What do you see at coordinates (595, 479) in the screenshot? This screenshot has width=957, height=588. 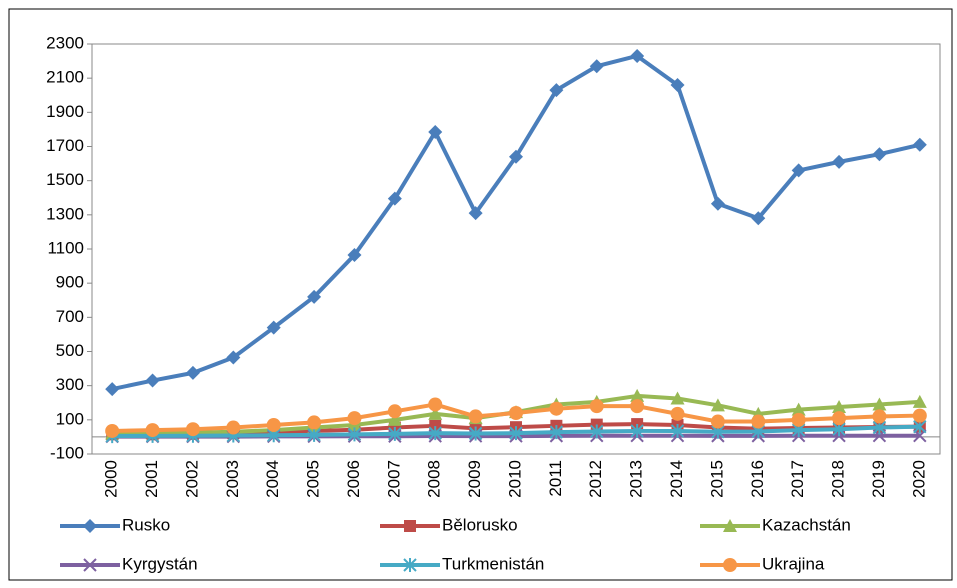 I see `x-tick-label: 2012` at bounding box center [595, 479].